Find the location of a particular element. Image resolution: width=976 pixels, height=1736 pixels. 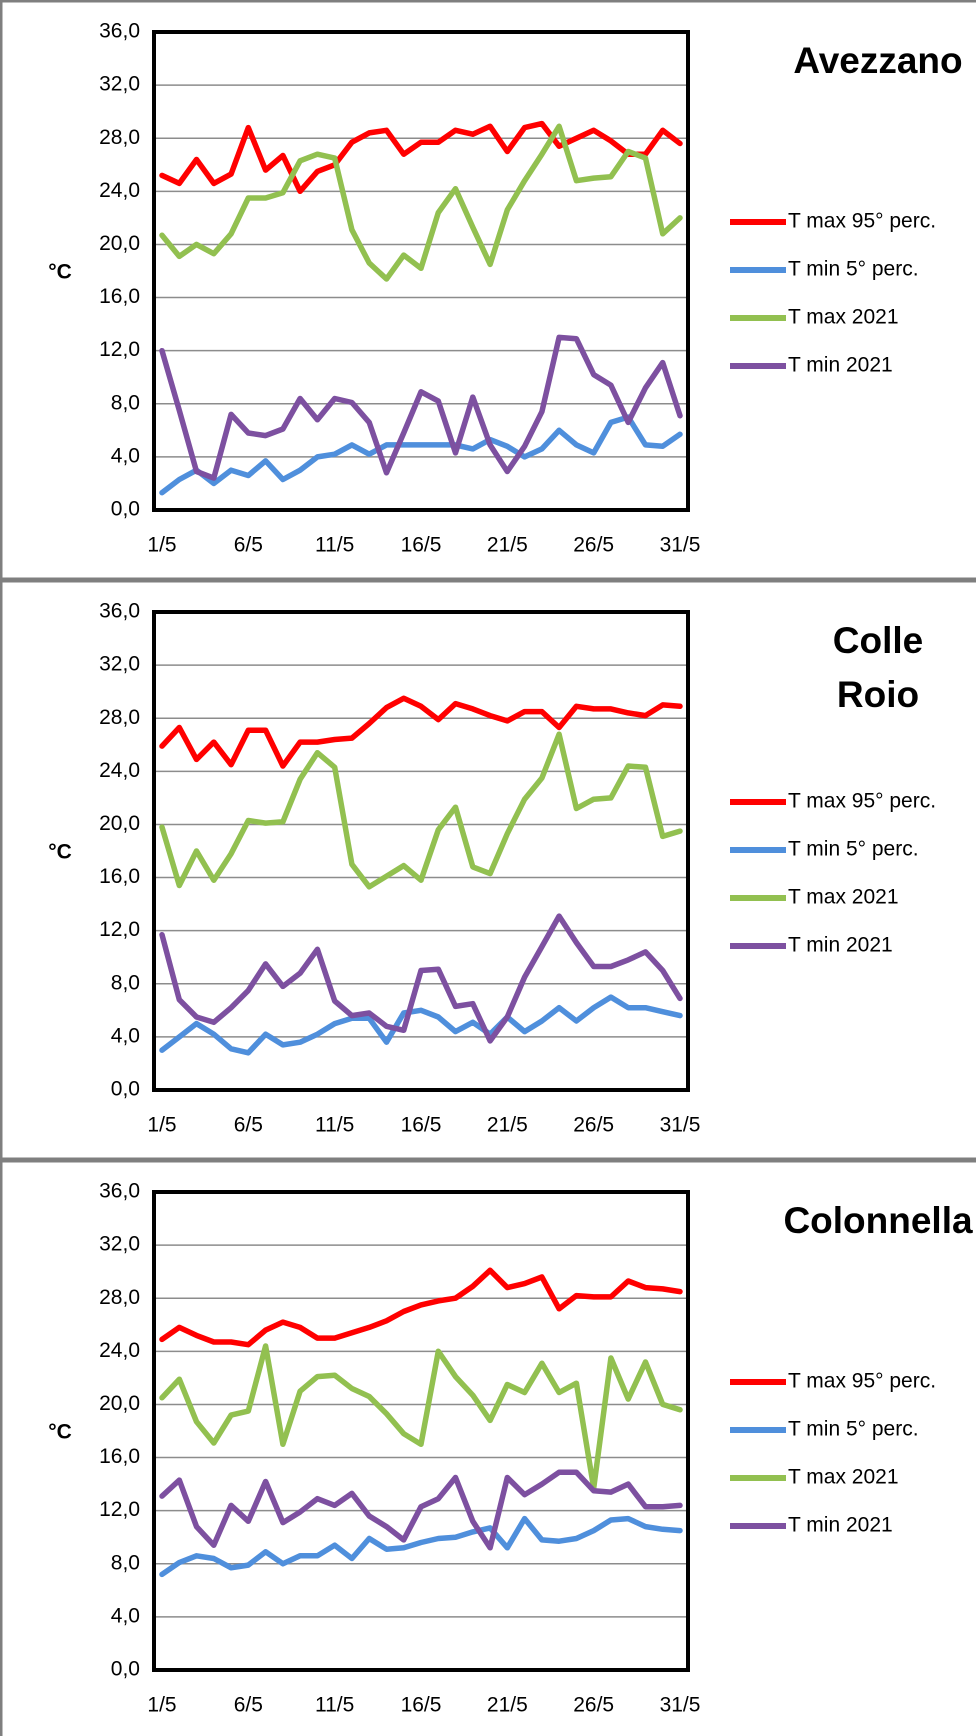

chart-title: Colonnella is located at coordinates (878, 1220).